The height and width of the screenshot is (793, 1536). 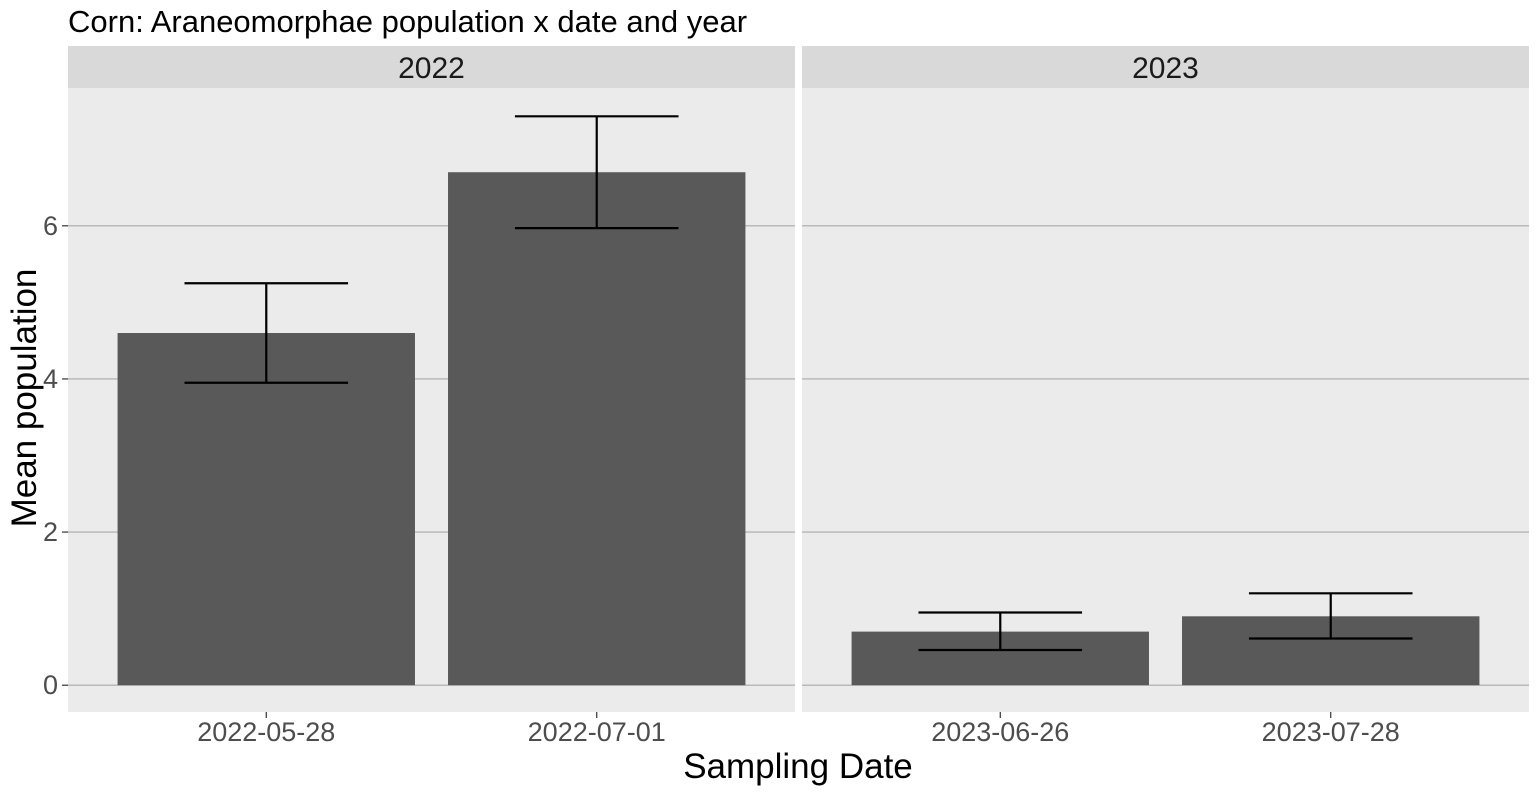 What do you see at coordinates (50, 532) in the screenshot?
I see `y-tick-label: 2` at bounding box center [50, 532].